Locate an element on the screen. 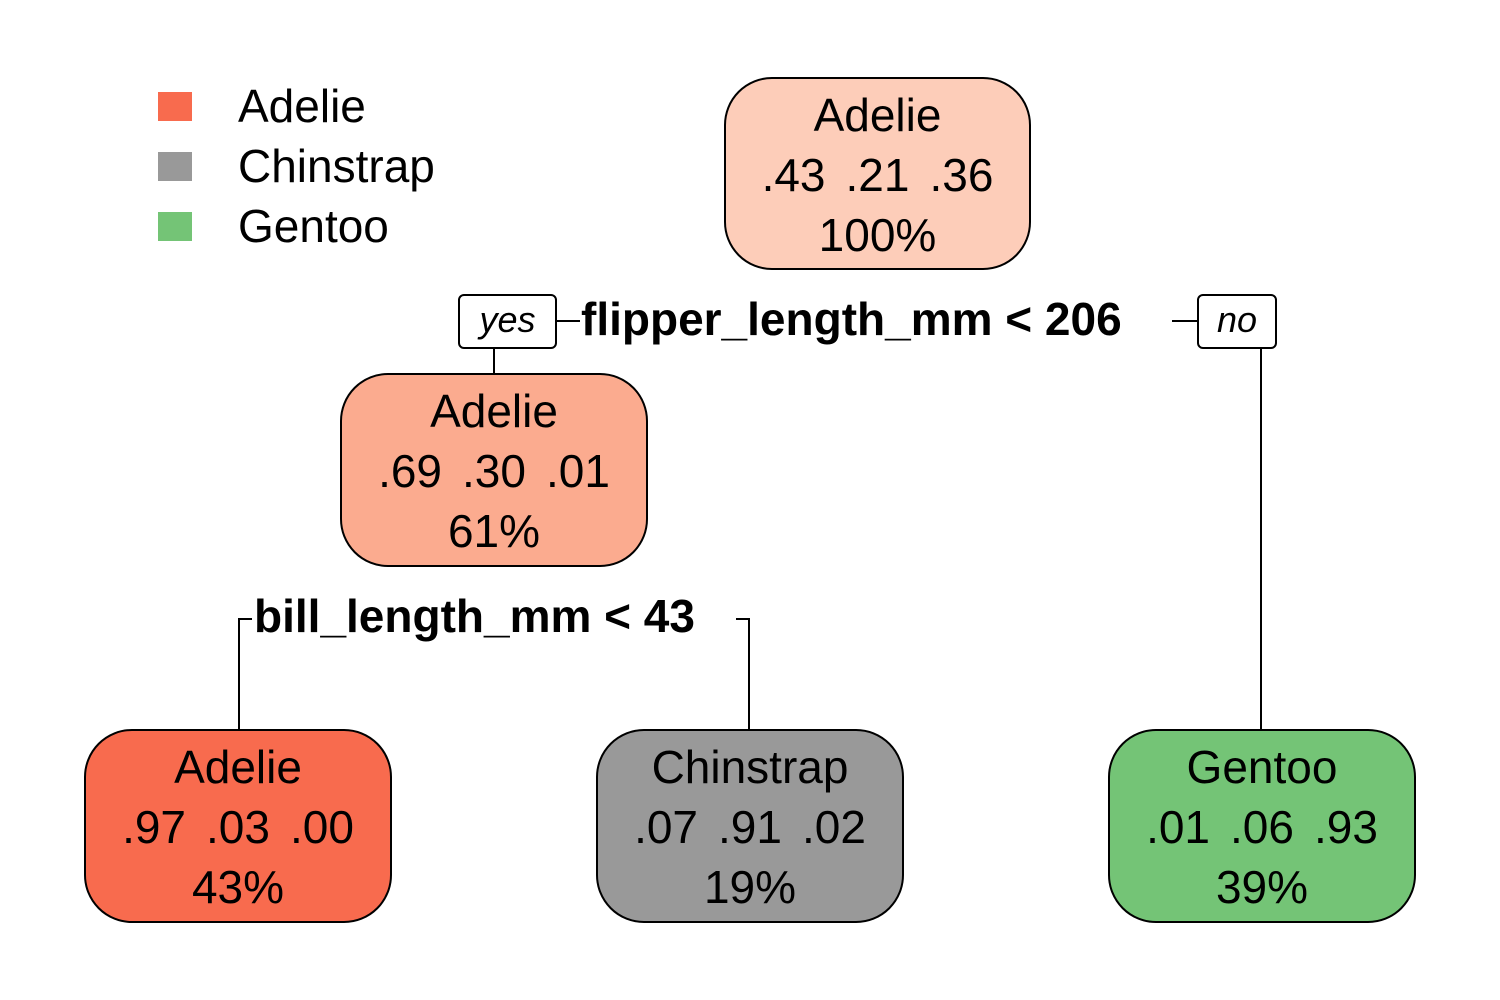 The height and width of the screenshot is (1000, 1500). prob-chinstrap: .30 is located at coordinates (494, 471).